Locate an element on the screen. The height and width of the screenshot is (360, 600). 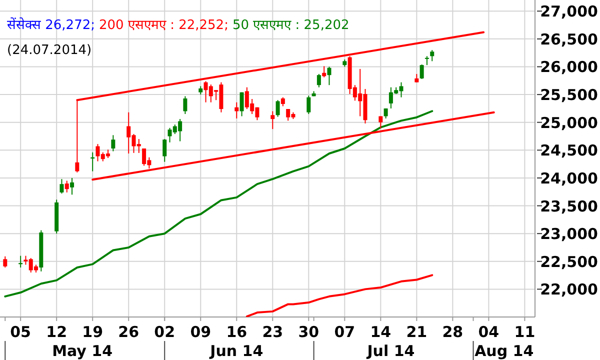
x-tick-label: 19 is located at coordinates (93, 332).